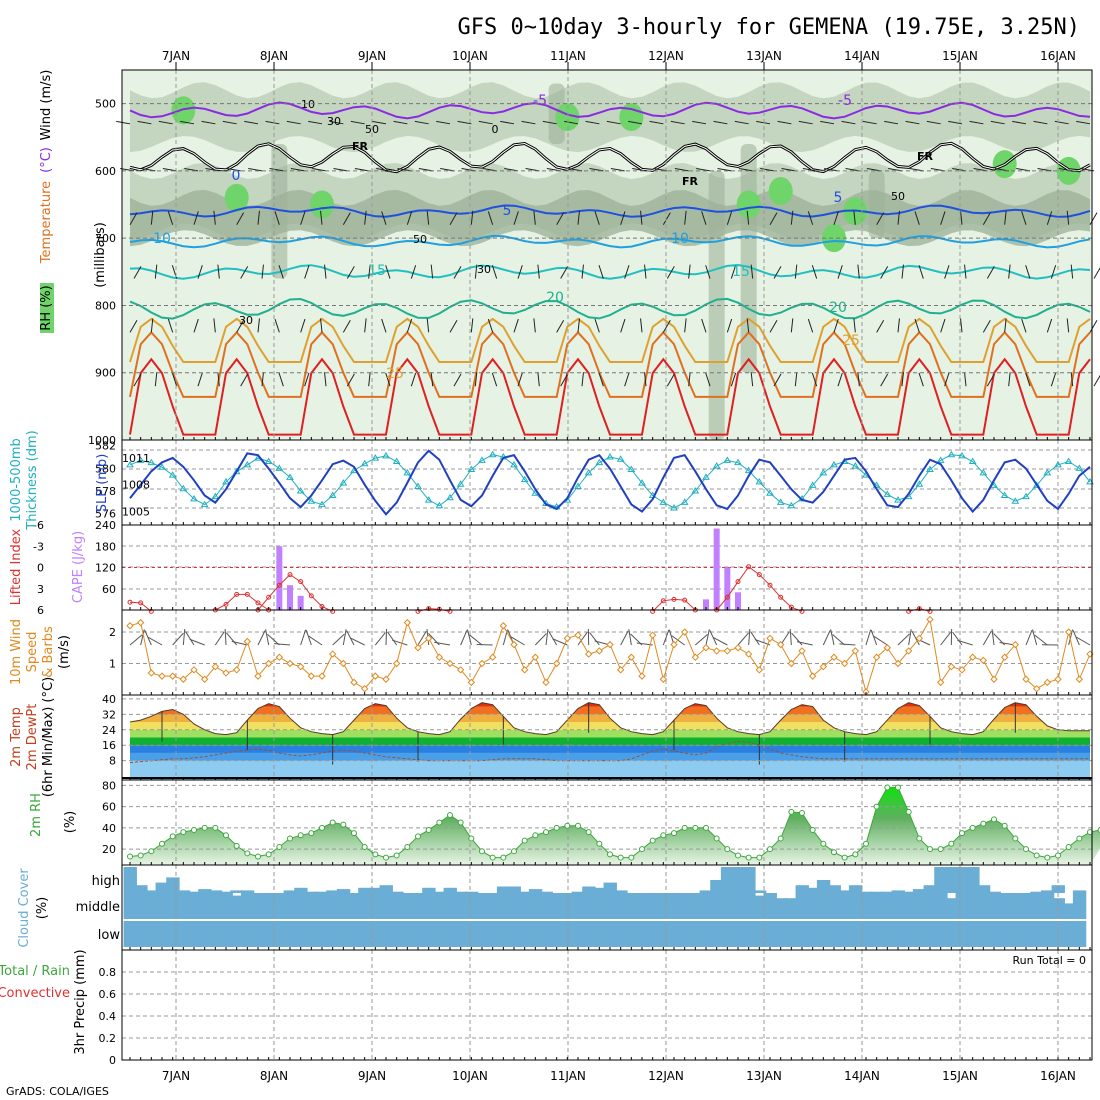  Describe the element at coordinates (960, 56) in the screenshot. I see `date-label-top: 15JAN` at that location.